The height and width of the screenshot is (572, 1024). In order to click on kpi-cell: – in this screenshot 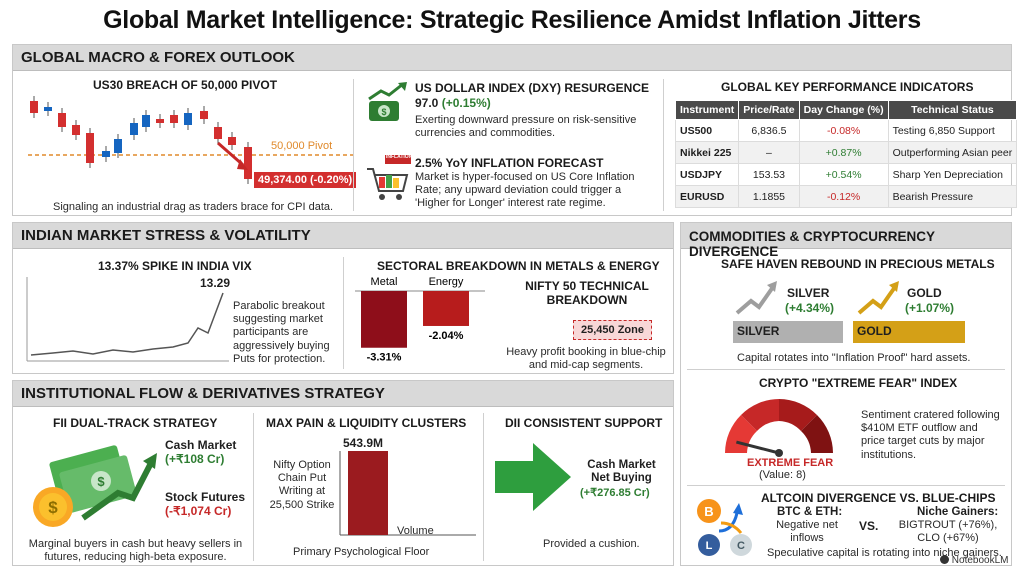, I will do `click(769, 152)`.